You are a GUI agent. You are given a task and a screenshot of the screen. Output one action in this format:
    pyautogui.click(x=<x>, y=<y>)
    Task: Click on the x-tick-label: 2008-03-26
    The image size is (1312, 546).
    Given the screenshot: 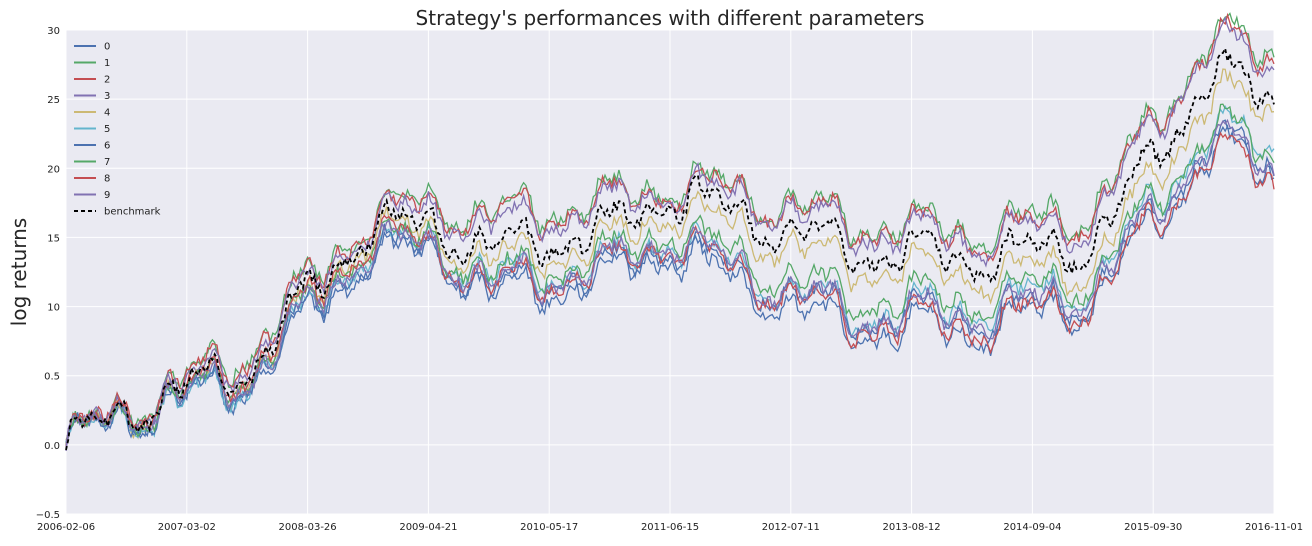 What is the action you would take?
    pyautogui.click(x=308, y=527)
    